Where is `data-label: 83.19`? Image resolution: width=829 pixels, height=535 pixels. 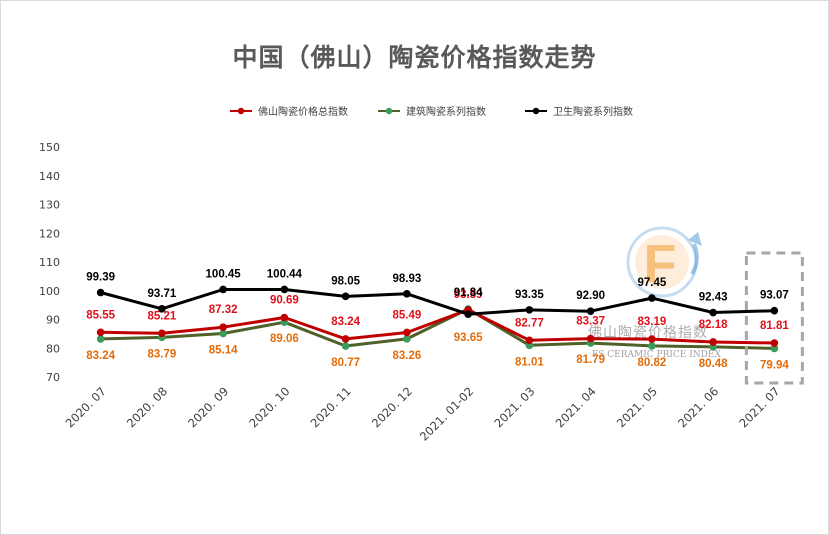
data-label: 83.19 is located at coordinates (651, 322).